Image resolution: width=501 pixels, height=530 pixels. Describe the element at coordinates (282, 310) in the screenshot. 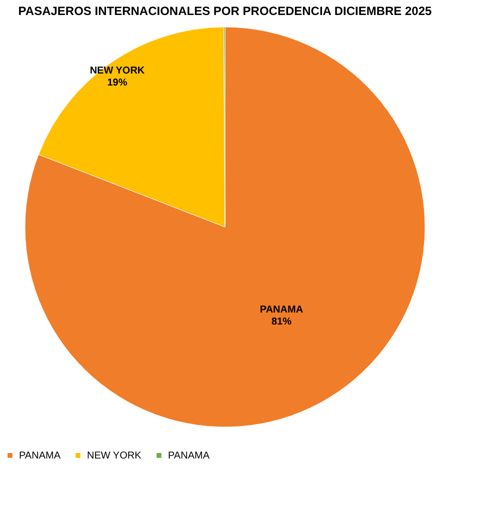

I see `slice-label: PANAMA` at that location.